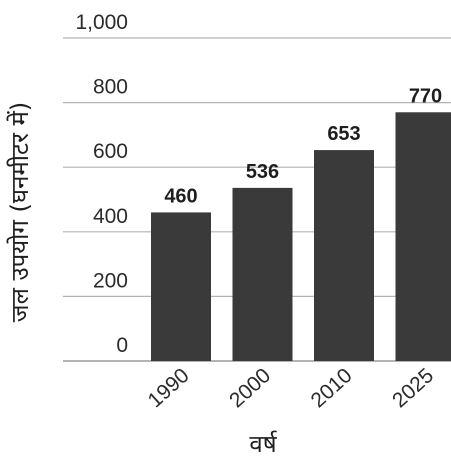 This screenshot has height=465, width=451. Describe the element at coordinates (101, 184) in the screenshot. I see `y-tick-labels: 0 200 400 600 800 1,000` at that location.